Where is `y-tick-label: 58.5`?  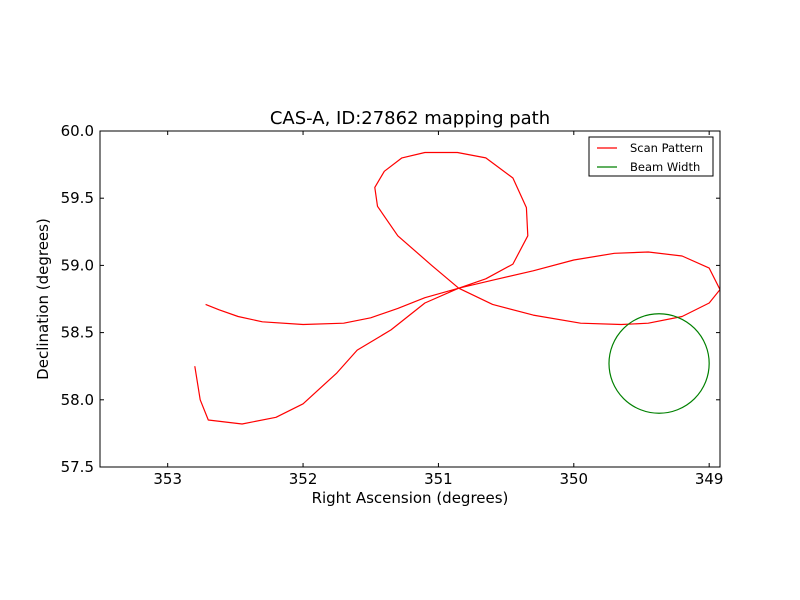
y-tick-label: 58.5 is located at coordinates (77, 333).